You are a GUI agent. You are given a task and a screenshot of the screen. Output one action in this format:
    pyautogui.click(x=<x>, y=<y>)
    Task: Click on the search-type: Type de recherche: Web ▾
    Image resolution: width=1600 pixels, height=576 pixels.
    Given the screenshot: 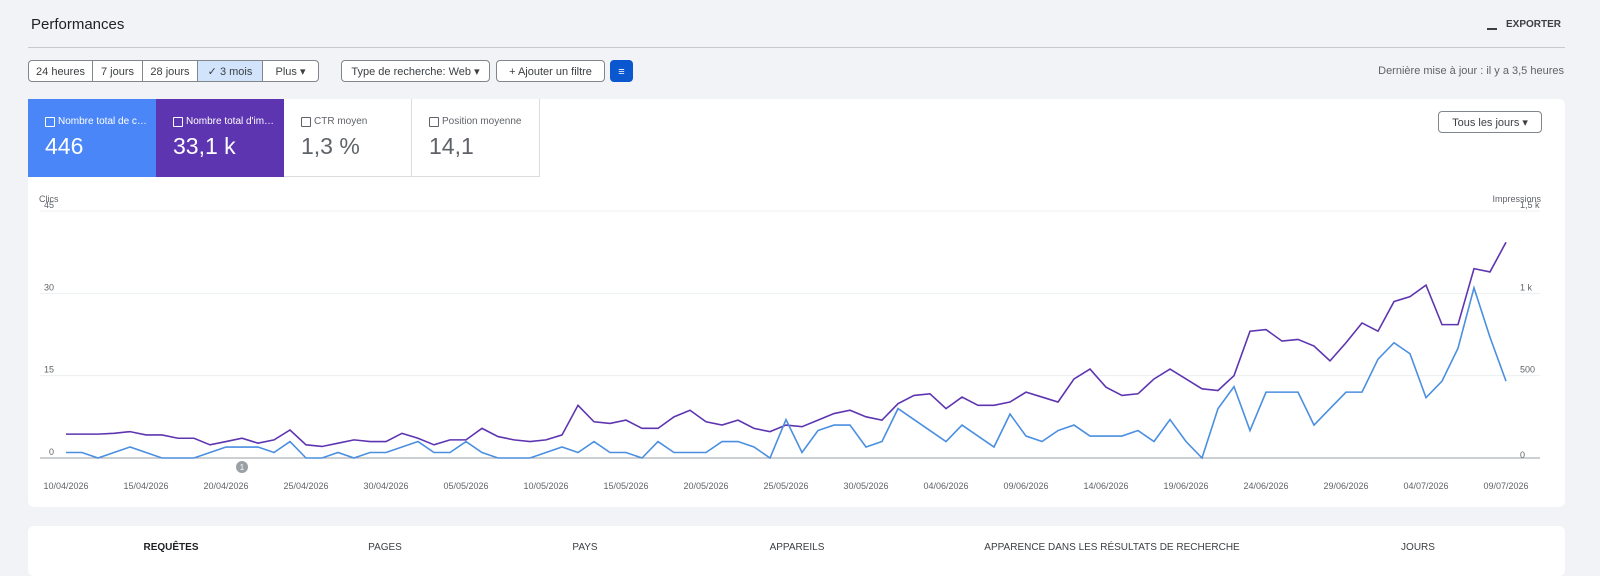 What is the action you would take?
    pyautogui.click(x=415, y=71)
    